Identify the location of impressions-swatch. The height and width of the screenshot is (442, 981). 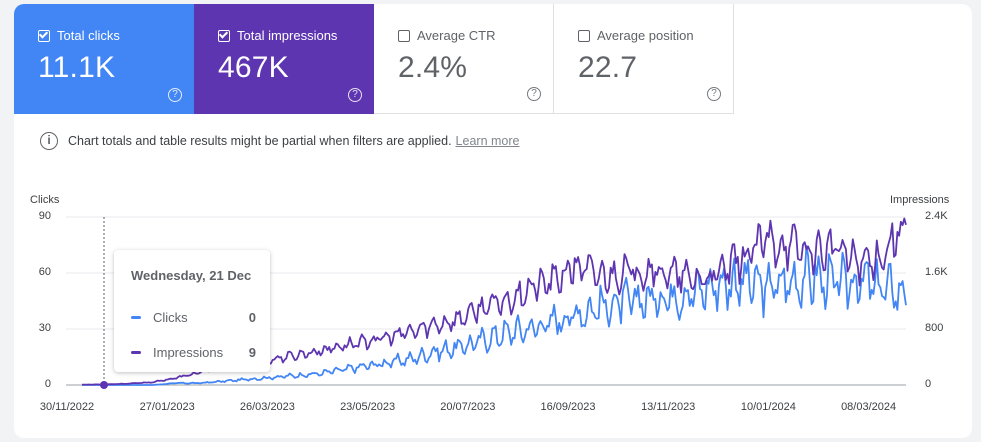
(136, 352).